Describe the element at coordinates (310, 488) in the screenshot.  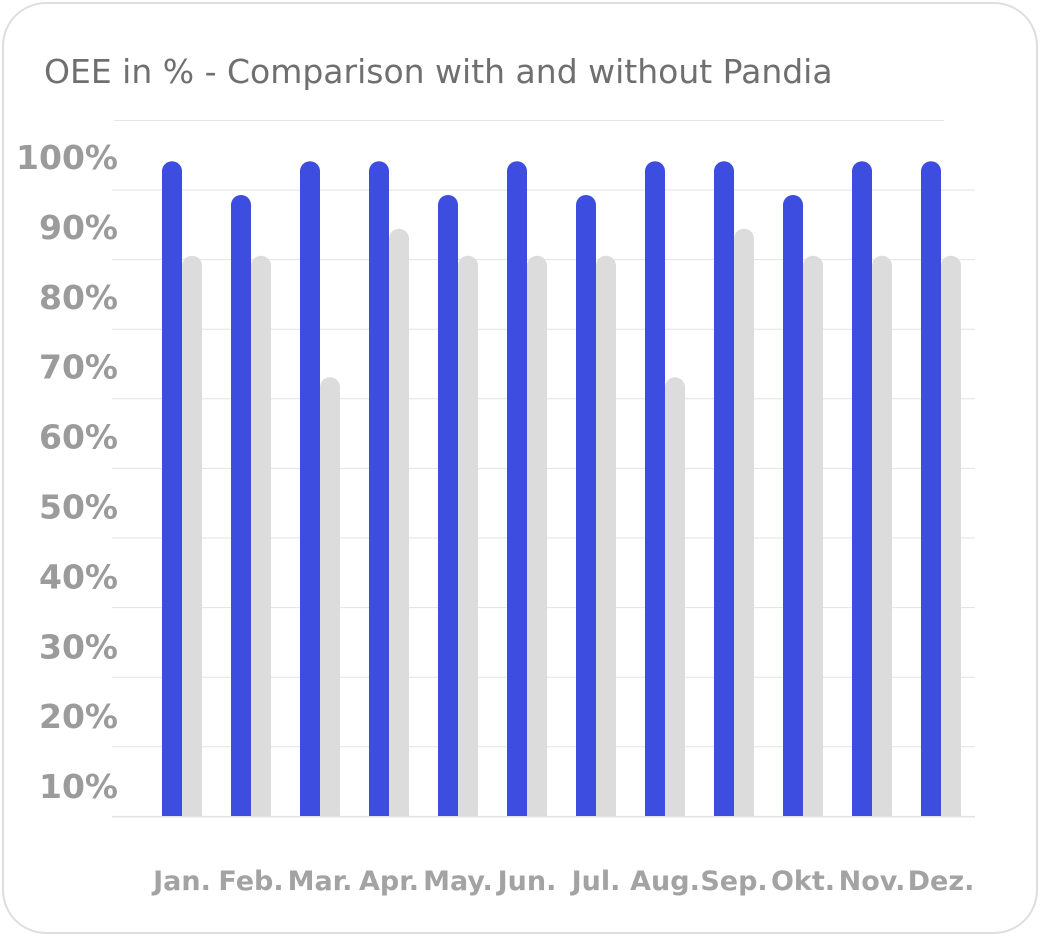
I see `bar-series-1-mar` at that location.